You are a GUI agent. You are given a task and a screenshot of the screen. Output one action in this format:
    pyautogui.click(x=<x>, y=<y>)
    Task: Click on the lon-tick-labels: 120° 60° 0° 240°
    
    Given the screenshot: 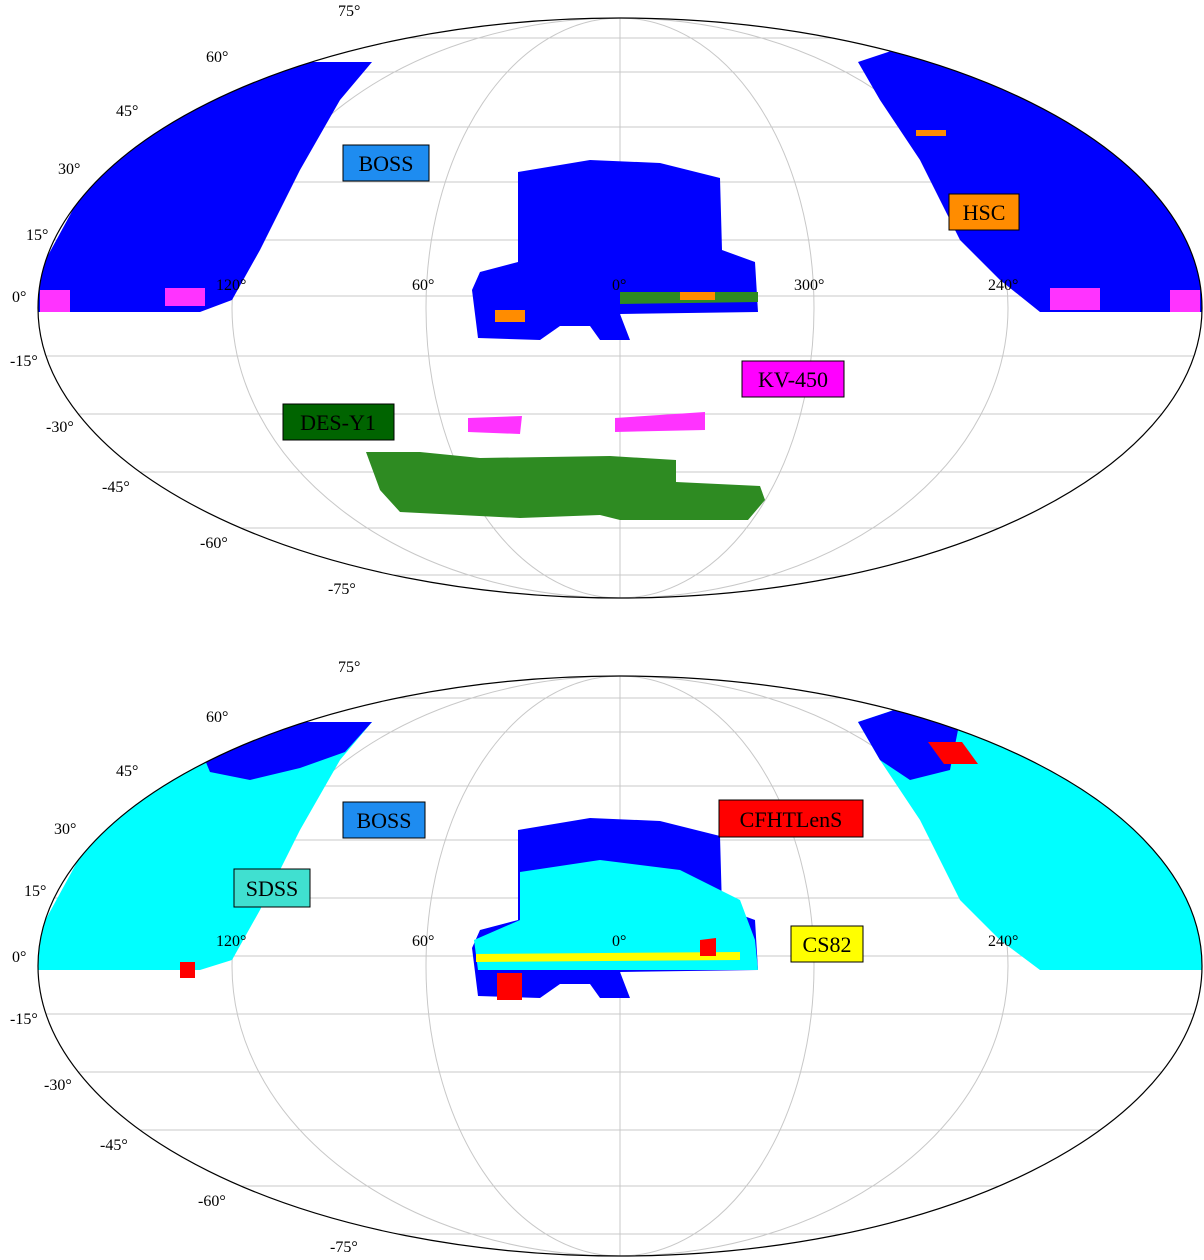 What is the action you would take?
    pyautogui.click(x=617, y=941)
    